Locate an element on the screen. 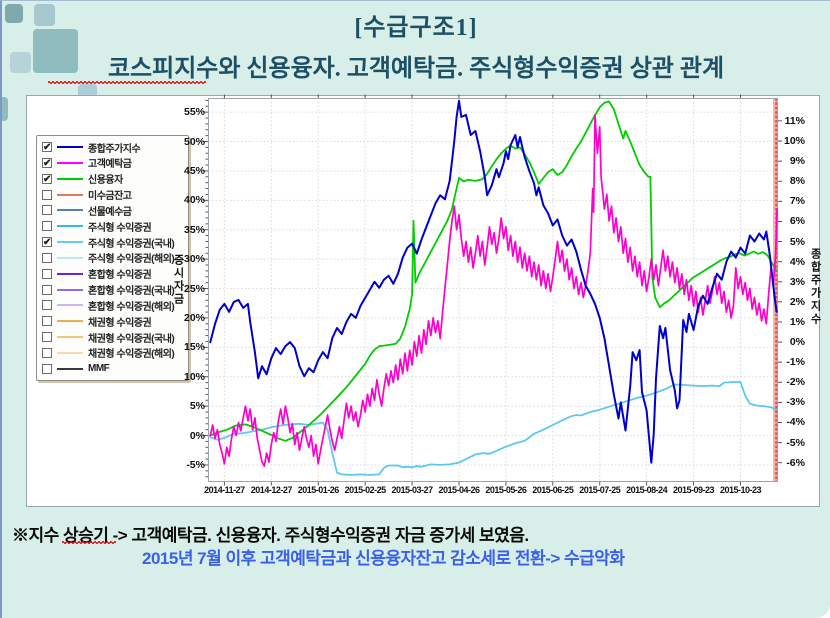 The width and height of the screenshot is (830, 618). legend-item-13: 채권형 수익증권(해외) is located at coordinates (112, 353).